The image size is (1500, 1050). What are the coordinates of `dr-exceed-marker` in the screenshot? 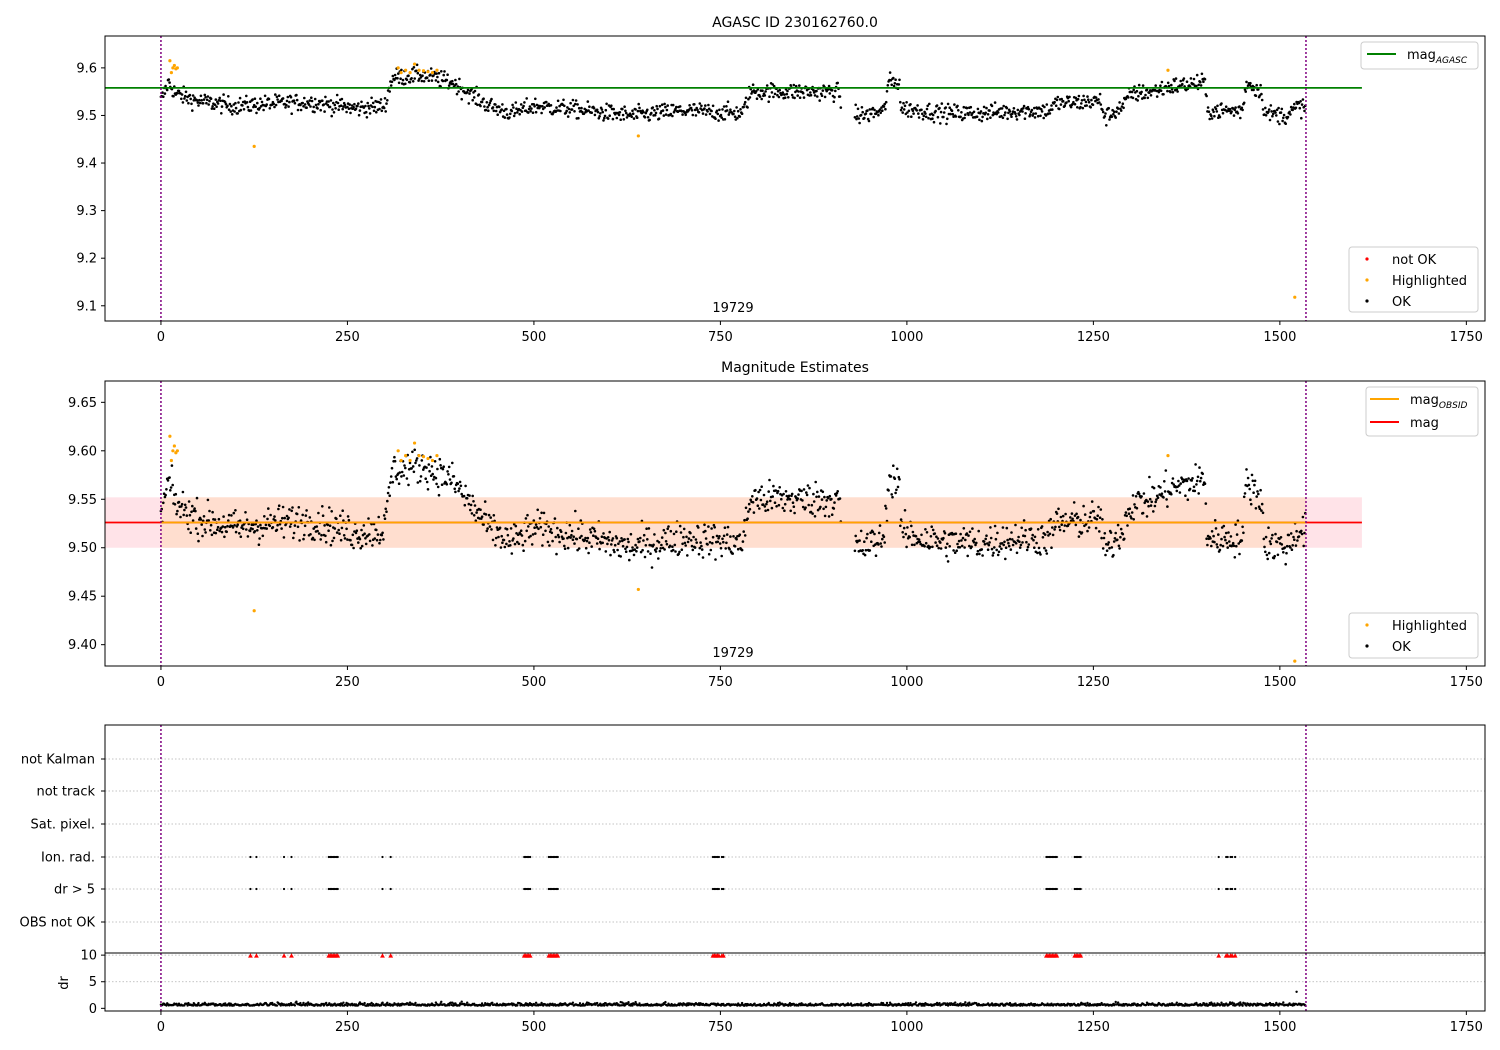 It's located at (1219, 955).